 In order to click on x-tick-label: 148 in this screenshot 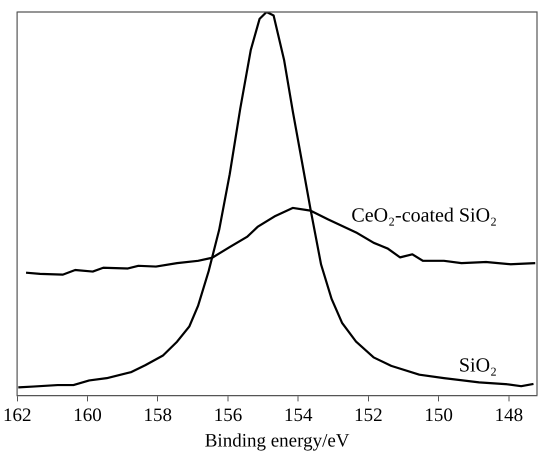, I will do `click(509, 415)`.